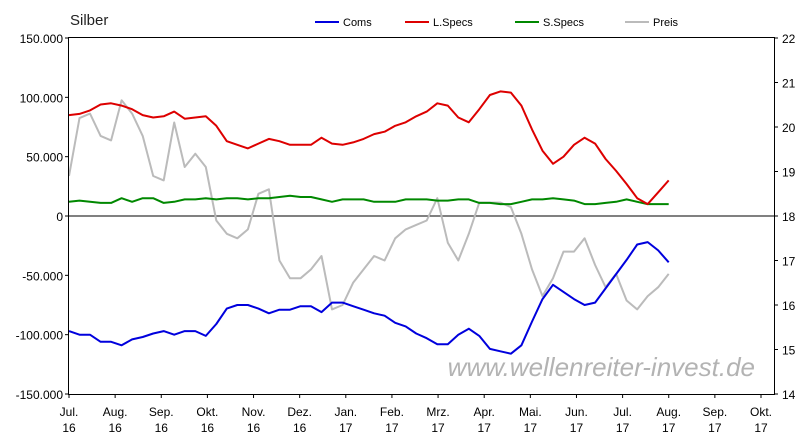 The height and width of the screenshot is (446, 803). Describe the element at coordinates (789, 173) in the screenshot. I see `y-right-tick-label: 19` at that location.